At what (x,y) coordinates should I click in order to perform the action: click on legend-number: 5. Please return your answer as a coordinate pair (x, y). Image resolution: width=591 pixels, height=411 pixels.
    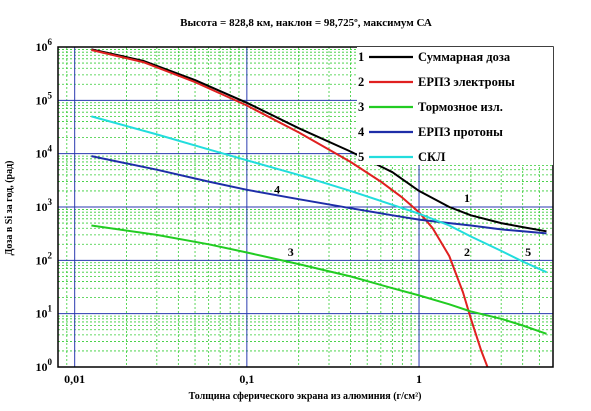
    Looking at the image, I should click on (361, 157).